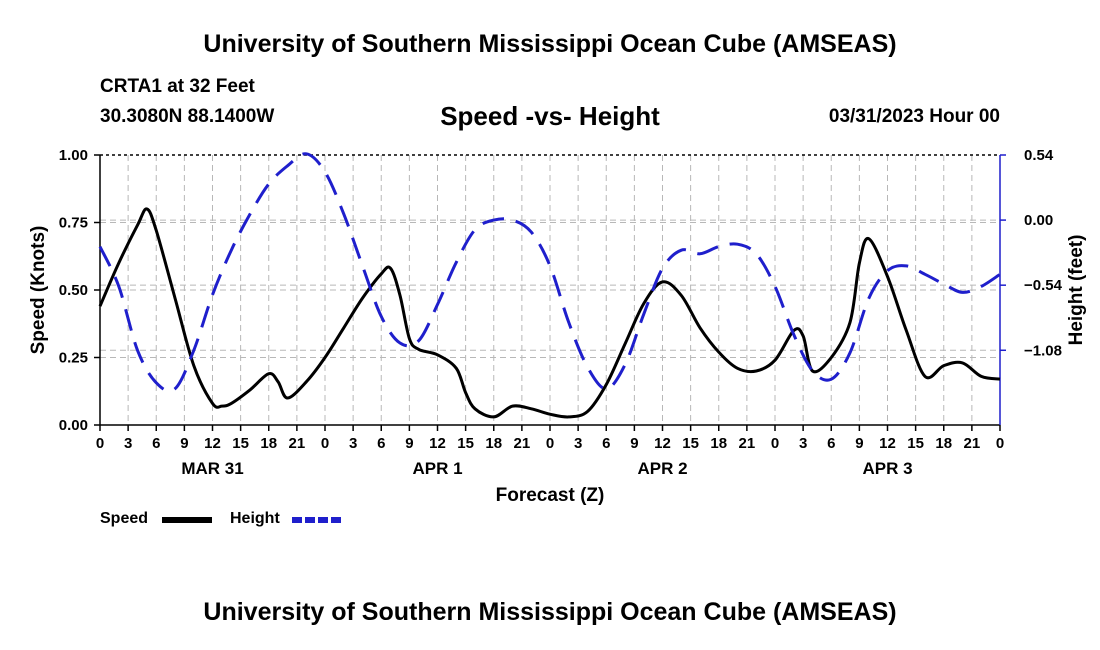 This screenshot has height=650, width=1100. What do you see at coordinates (887, 468) in the screenshot?
I see `day-label: APR 3` at bounding box center [887, 468].